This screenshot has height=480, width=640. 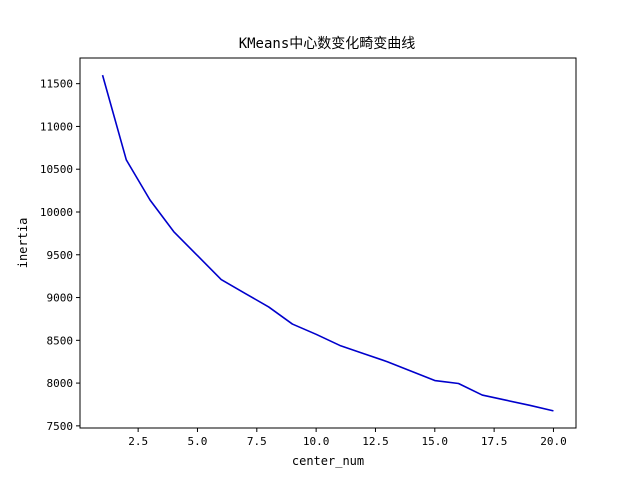 I want to click on y-tick-label: 8500, so click(x=60, y=340).